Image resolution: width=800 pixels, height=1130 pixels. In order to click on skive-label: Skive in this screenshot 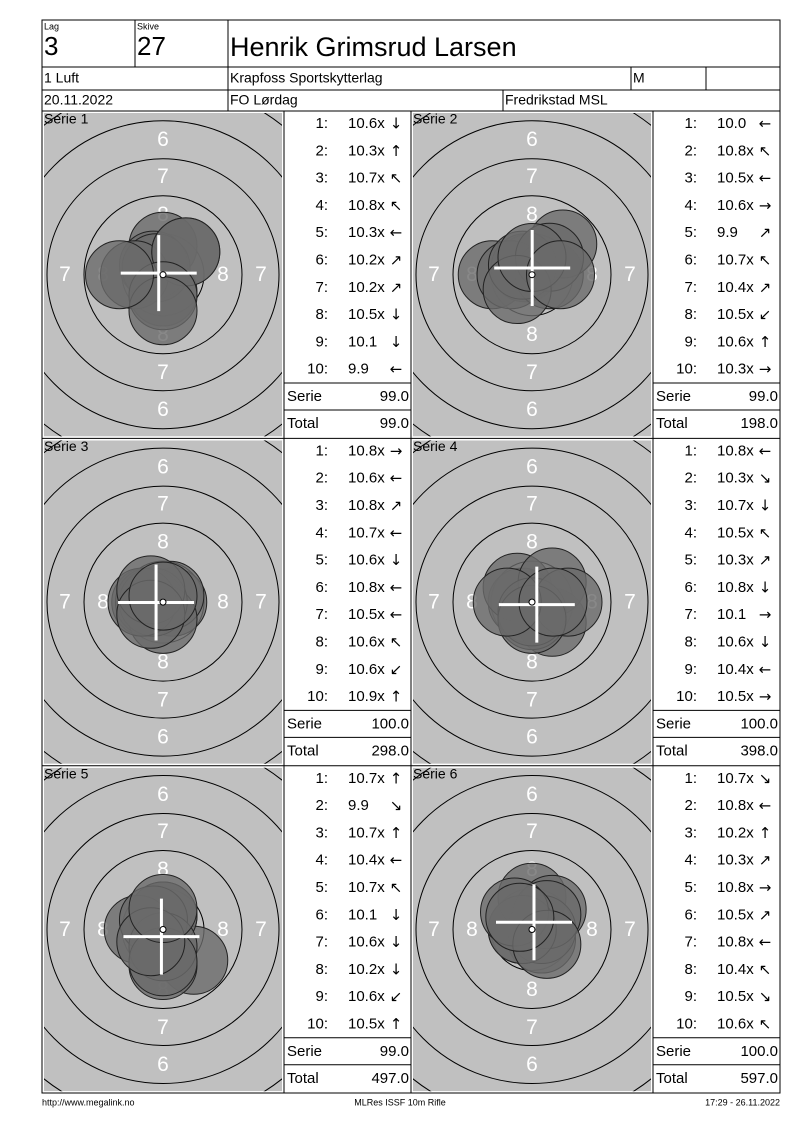, I will do `click(148, 26)`.